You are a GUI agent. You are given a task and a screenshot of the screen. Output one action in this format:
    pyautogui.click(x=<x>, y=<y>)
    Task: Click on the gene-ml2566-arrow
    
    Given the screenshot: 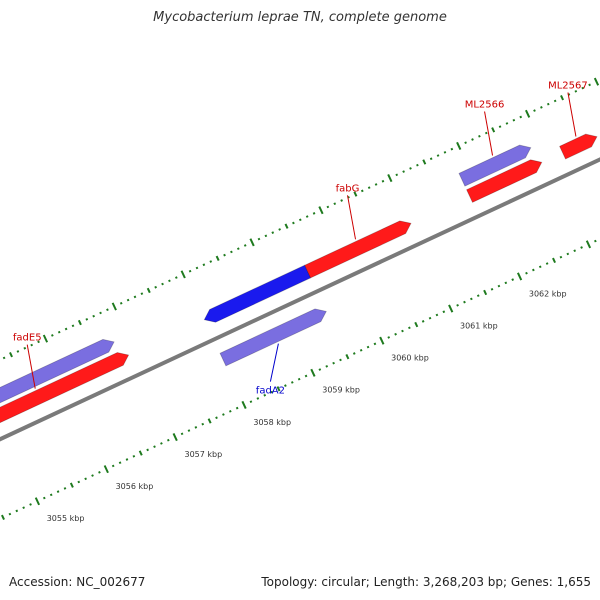 What is the action you would take?
    pyautogui.click(x=504, y=181)
    